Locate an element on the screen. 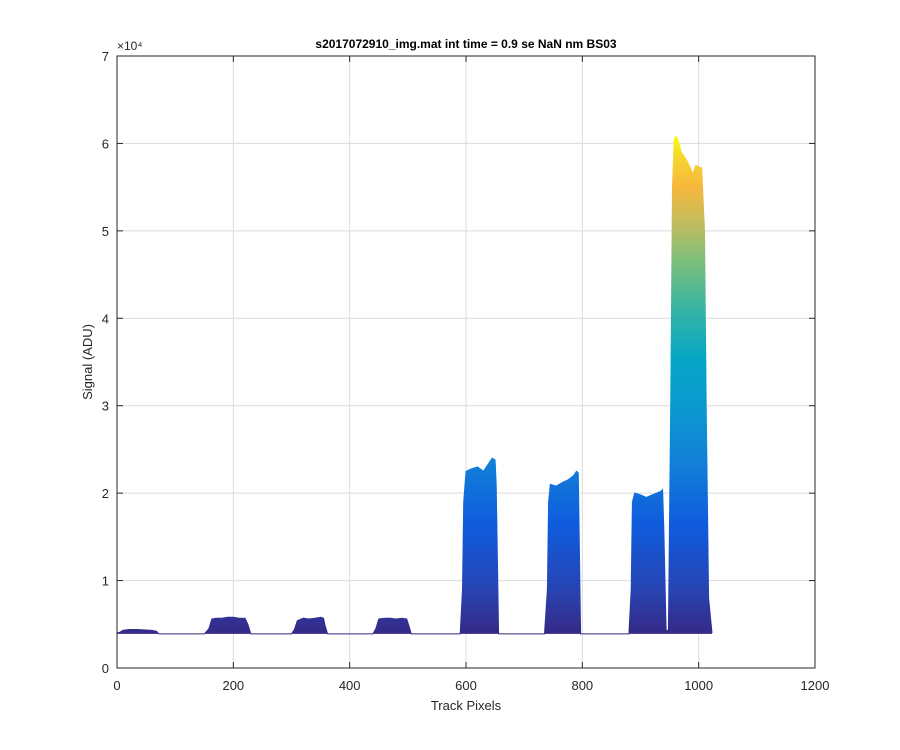  x-axis-label: Track Pixels is located at coordinates (466, 705).